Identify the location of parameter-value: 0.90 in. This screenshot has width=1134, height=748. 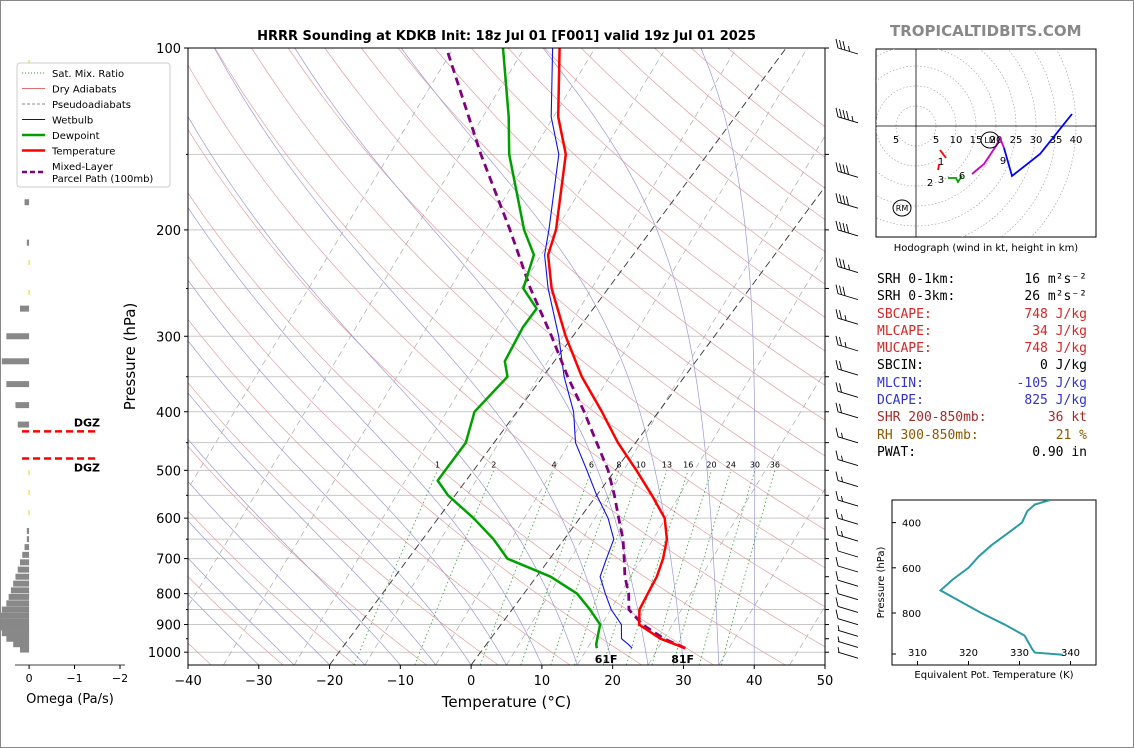
(1059, 452).